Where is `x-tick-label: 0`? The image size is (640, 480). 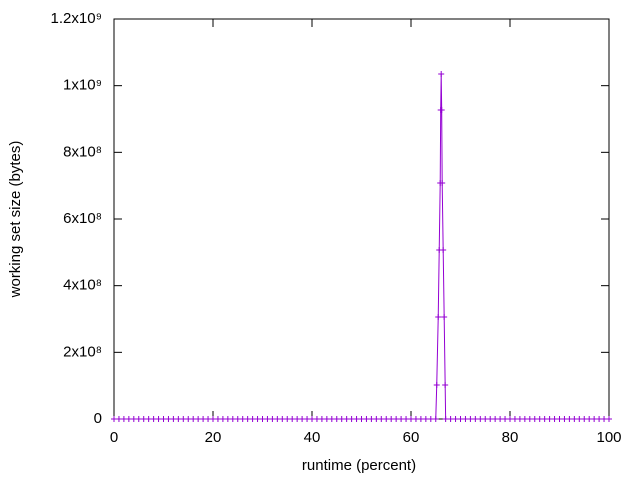
x-tick-label: 0 is located at coordinates (114, 437).